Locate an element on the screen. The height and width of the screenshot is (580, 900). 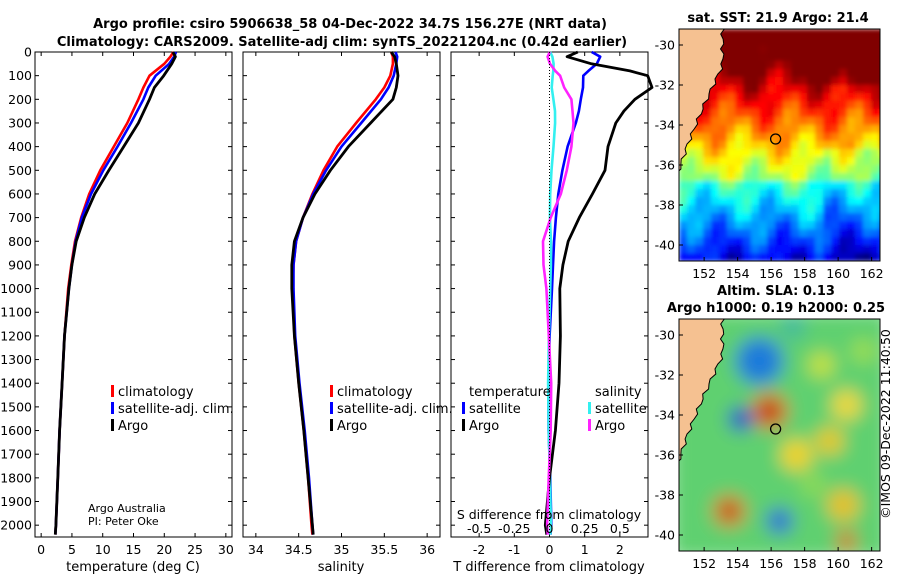
map-x-tick-label: 162 is located at coordinates (872, 563).